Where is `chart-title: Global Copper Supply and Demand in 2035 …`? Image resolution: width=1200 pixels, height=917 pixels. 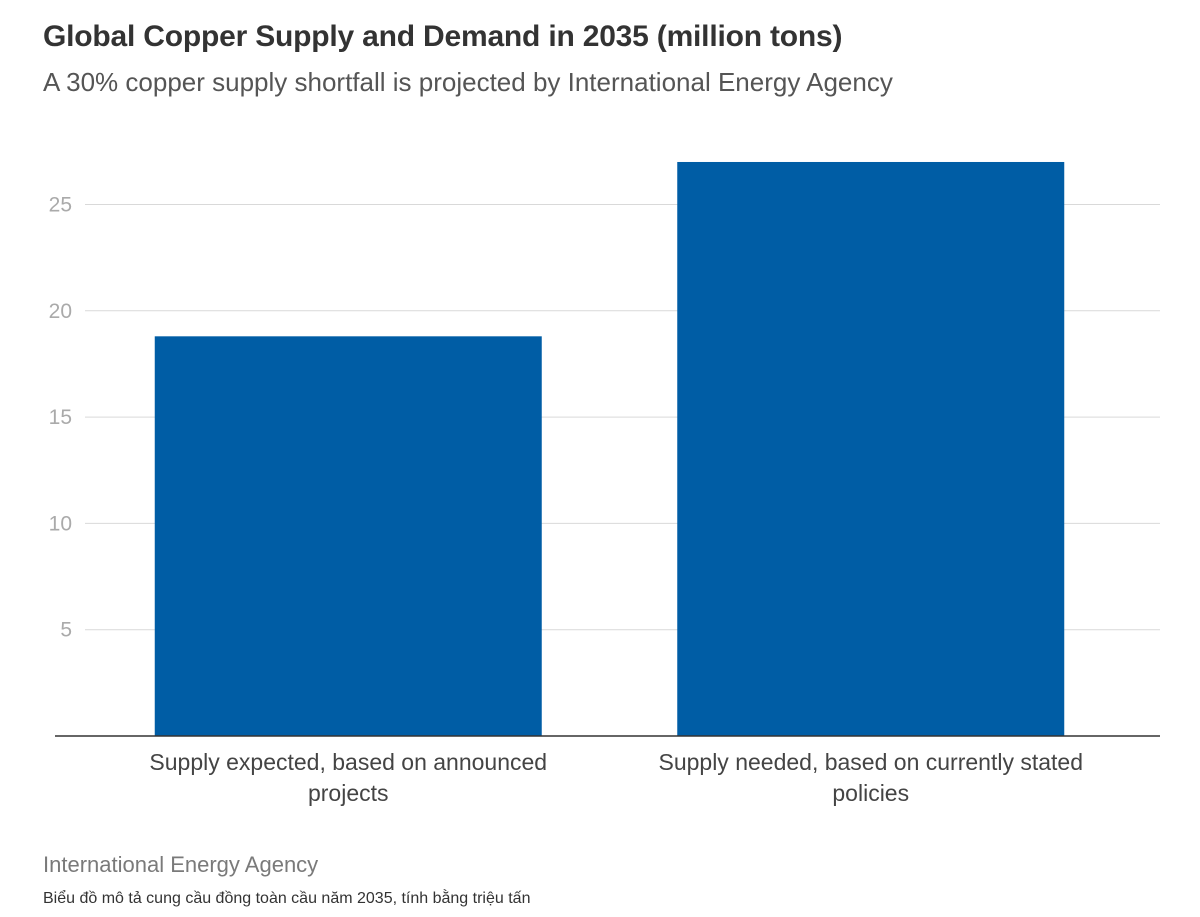 chart-title: Global Copper Supply and Demand in 2035 … is located at coordinates (443, 36).